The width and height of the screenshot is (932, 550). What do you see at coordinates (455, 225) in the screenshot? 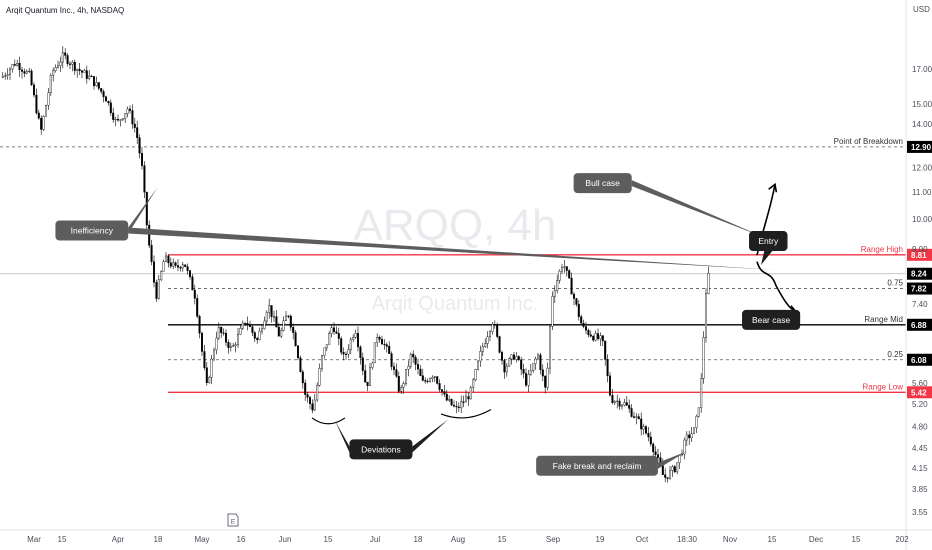
I see `watermark-symbol: ARQQ, 4h` at bounding box center [455, 225].